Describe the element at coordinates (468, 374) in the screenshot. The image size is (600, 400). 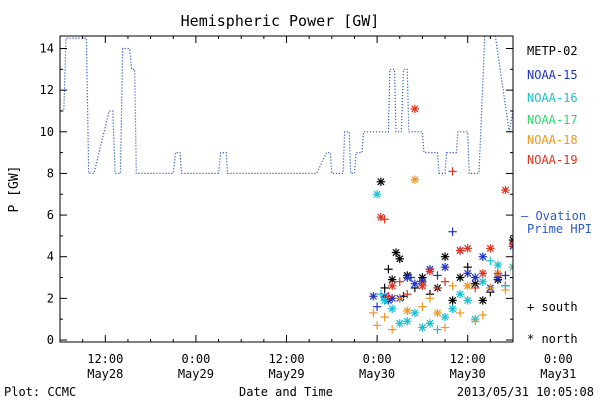
I see `x-tick-date-label: May30` at that location.